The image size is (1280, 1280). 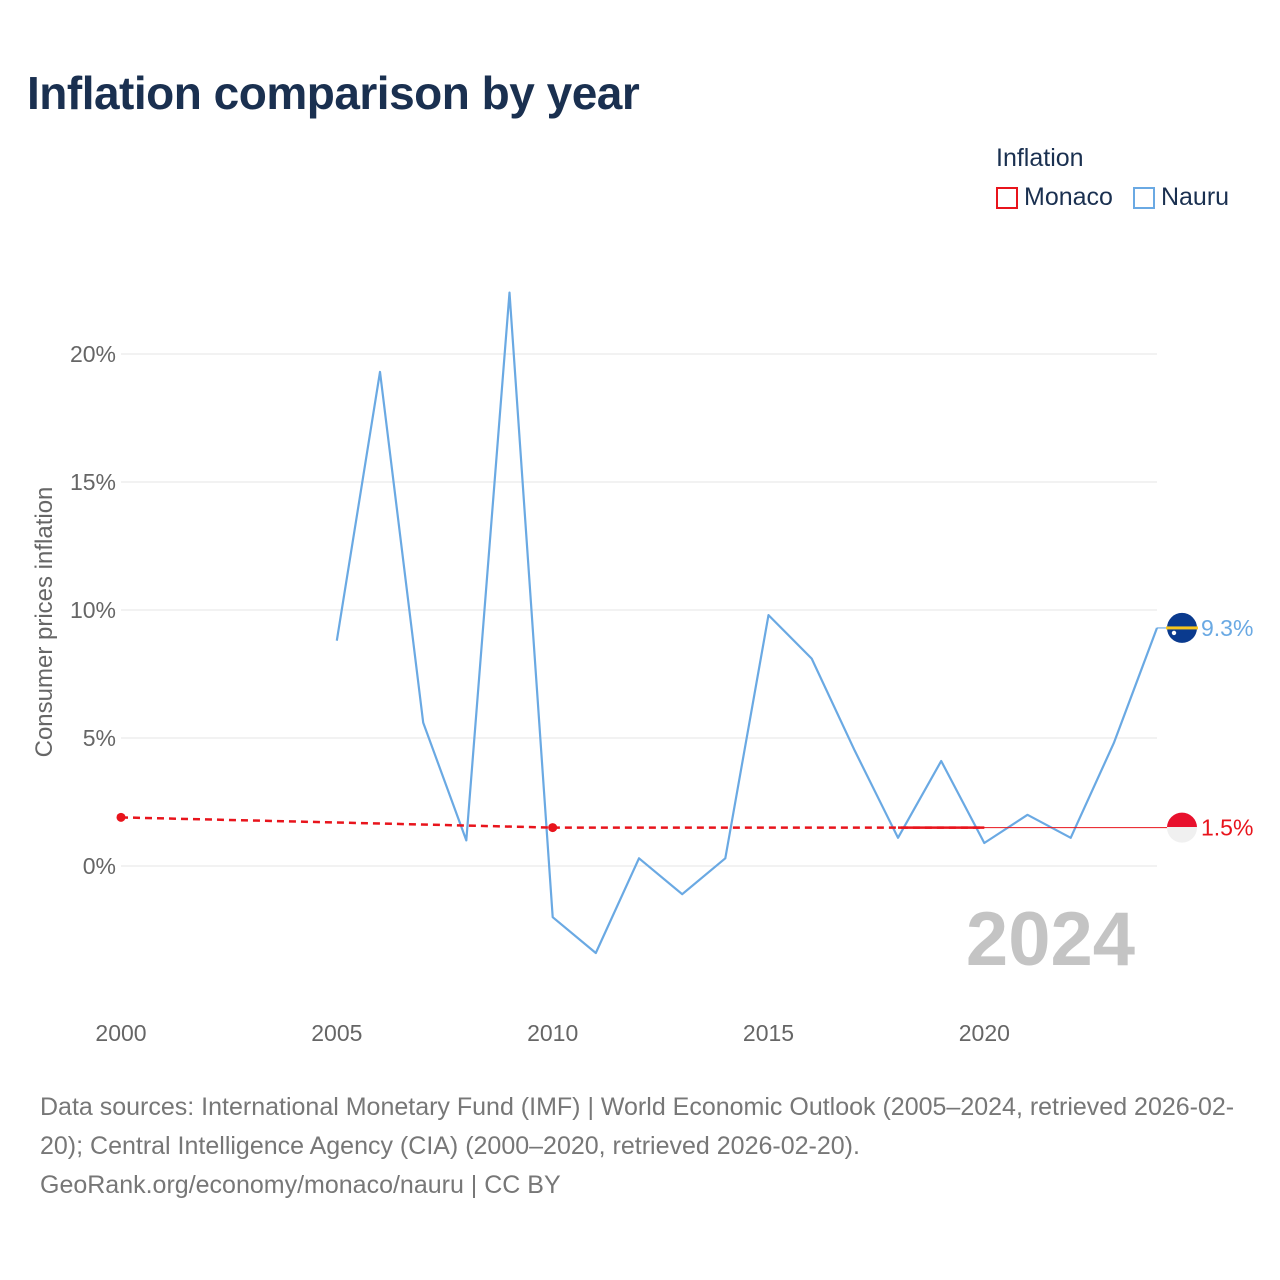 I want to click on y-tick-label: 10%, so click(x=93, y=610).